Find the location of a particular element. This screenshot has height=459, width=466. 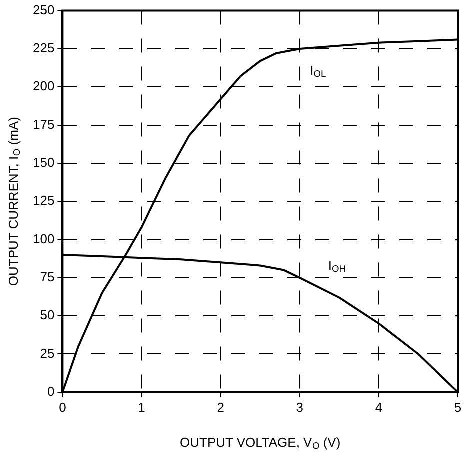

y-tick-label: 175 is located at coordinates (43, 124).